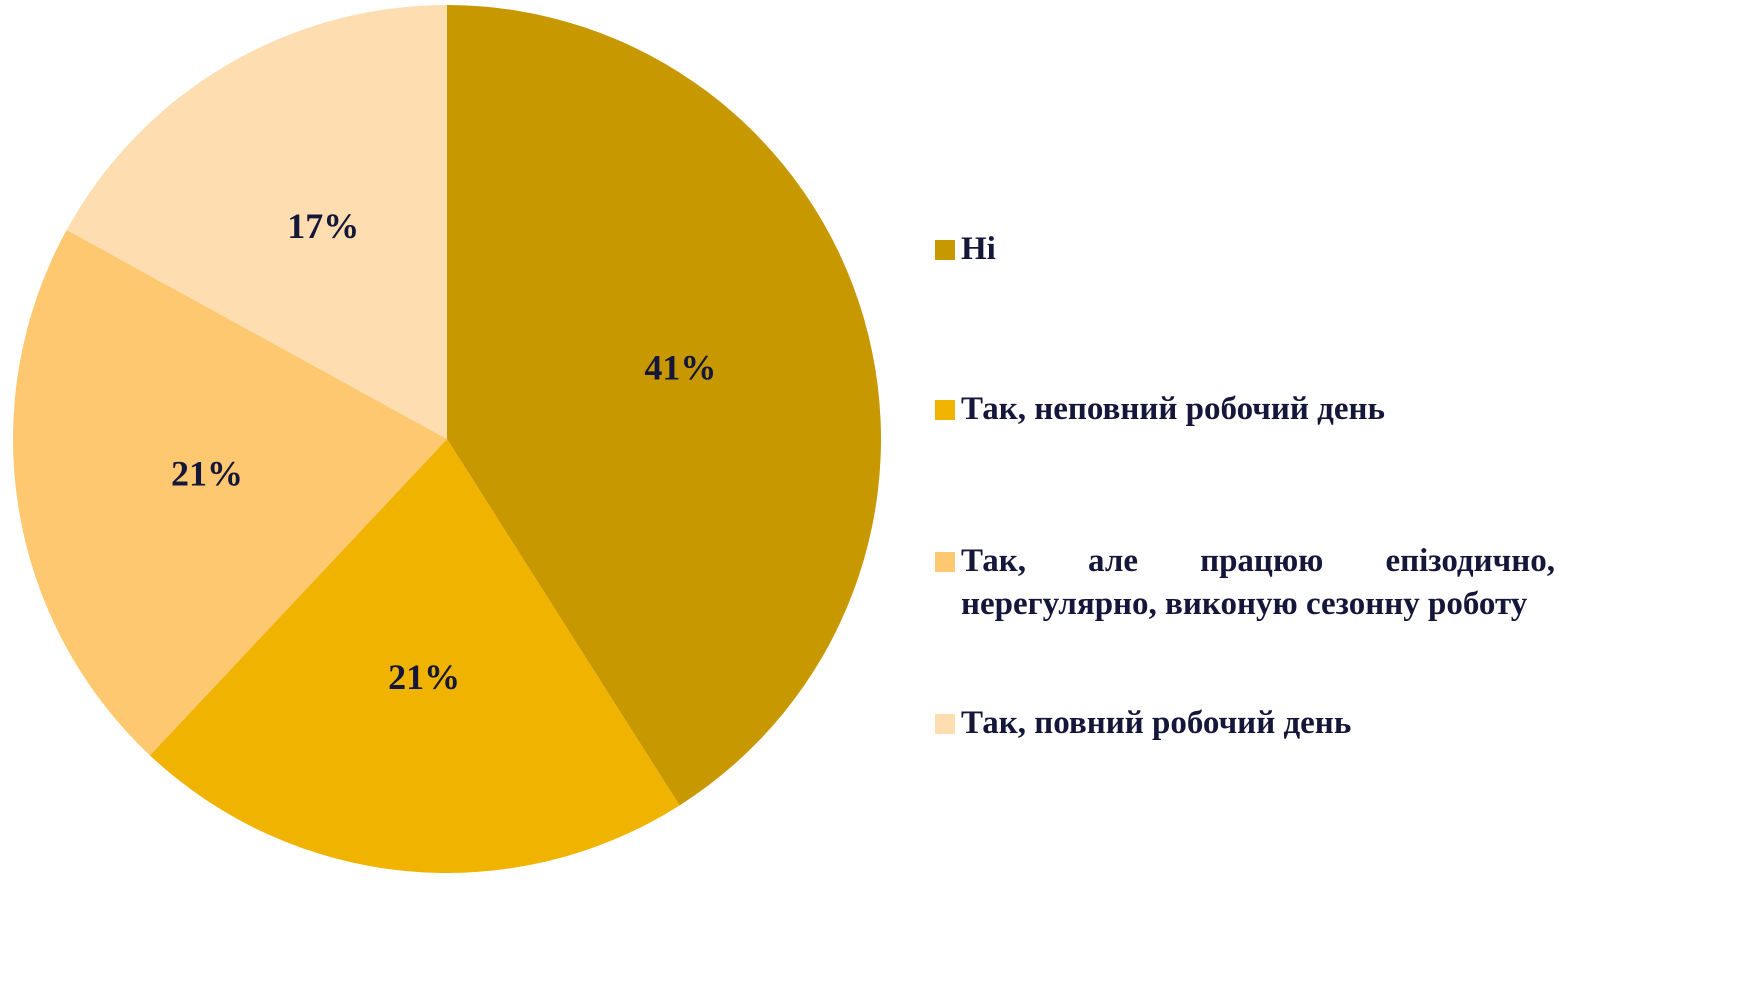 The height and width of the screenshot is (981, 1762). What do you see at coordinates (680, 367) in the screenshot?
I see `data-label: 41%` at bounding box center [680, 367].